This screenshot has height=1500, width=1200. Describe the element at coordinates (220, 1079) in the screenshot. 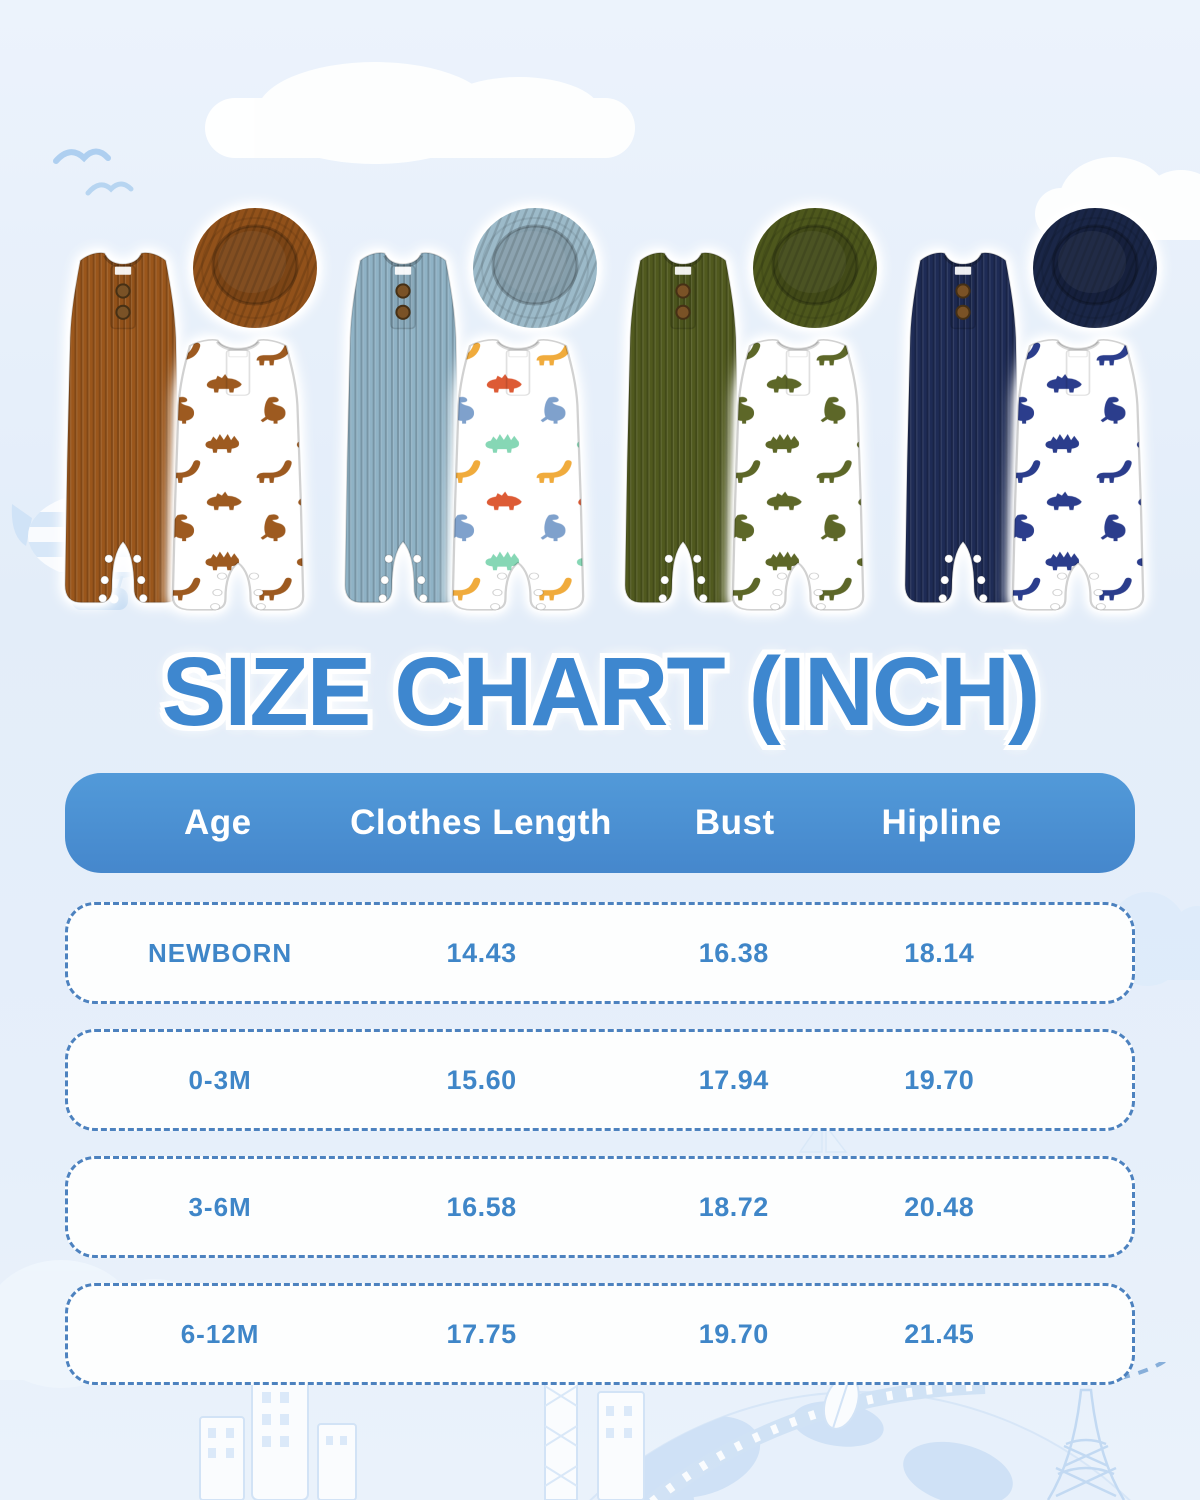

I see `age-cell: 0-3M` at that location.